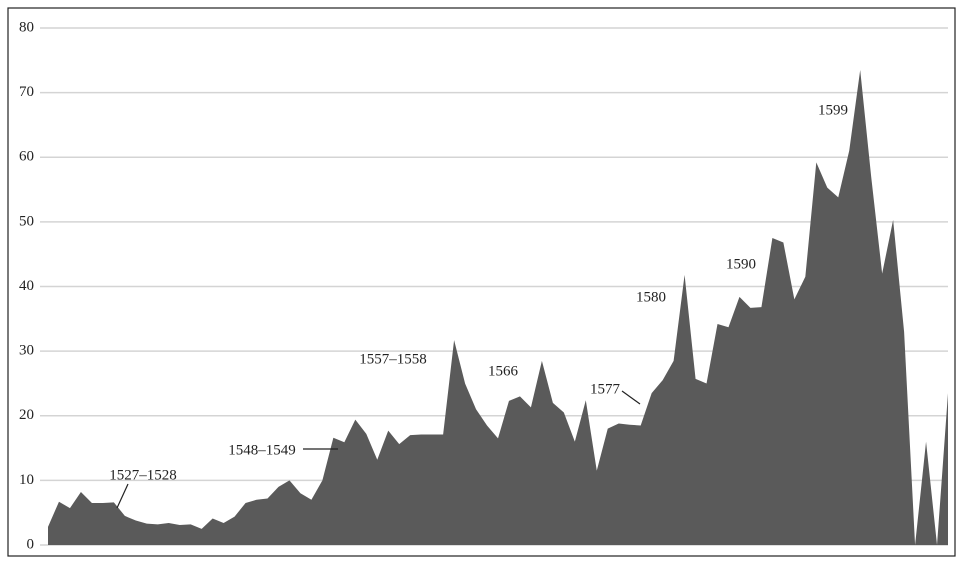  What do you see at coordinates (26, 286) in the screenshot?
I see `y-tick-label: 40` at bounding box center [26, 286].